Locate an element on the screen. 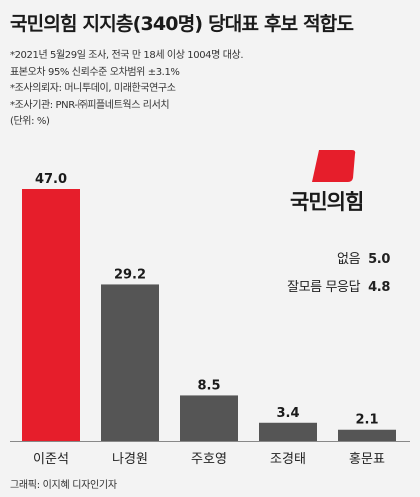 The image size is (420, 497). value-label: 47.0 is located at coordinates (51, 179).